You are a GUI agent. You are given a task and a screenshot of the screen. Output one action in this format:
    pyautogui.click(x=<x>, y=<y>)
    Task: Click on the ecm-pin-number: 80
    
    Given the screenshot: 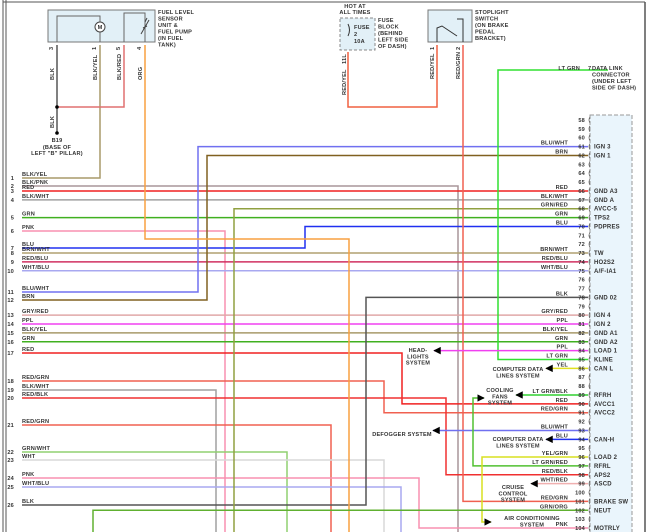 What is the action you would take?
    pyautogui.click(x=581, y=316)
    